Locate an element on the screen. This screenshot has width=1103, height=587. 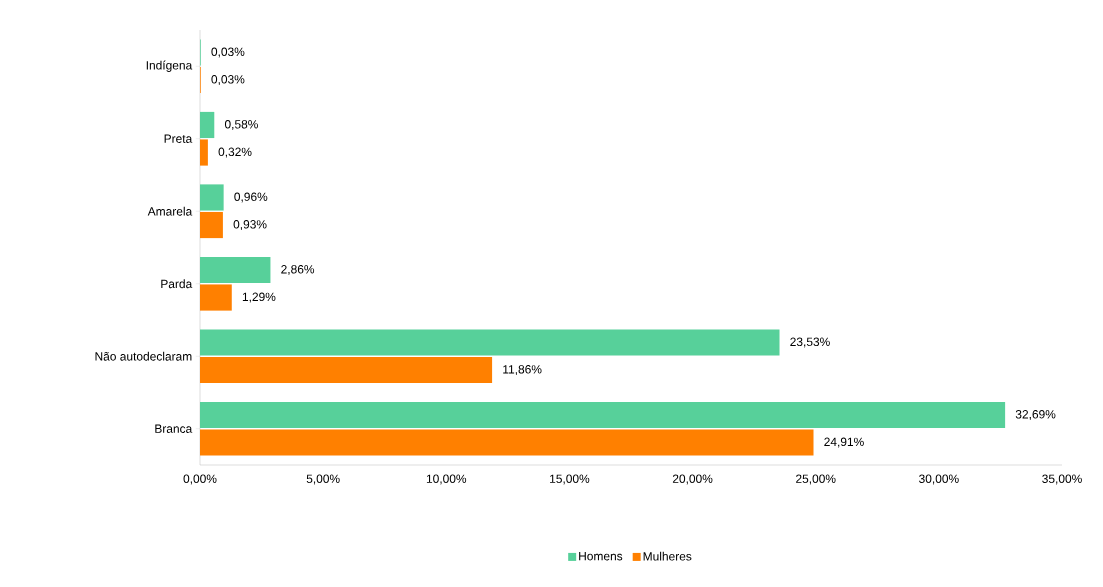
data-label: 0,96% is located at coordinates (251, 197).